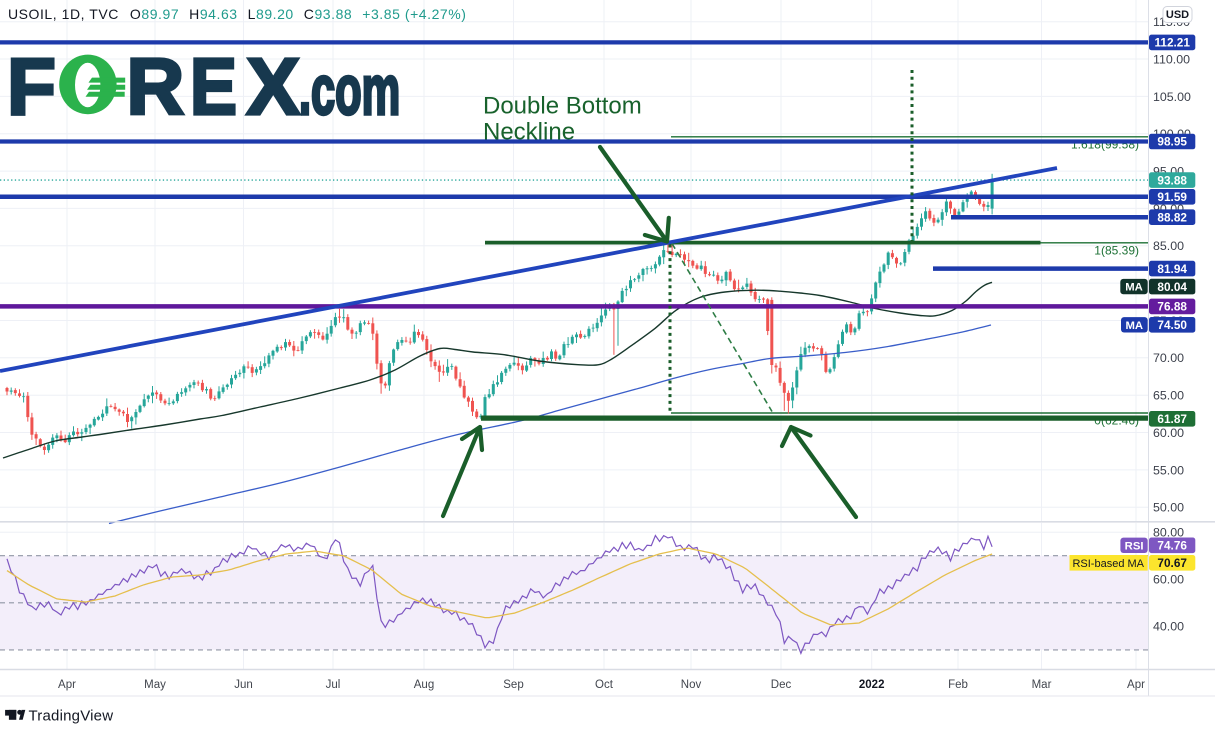 The height and width of the screenshot is (733, 1215). I want to click on svg-text: 65.00, so click(1168, 396).